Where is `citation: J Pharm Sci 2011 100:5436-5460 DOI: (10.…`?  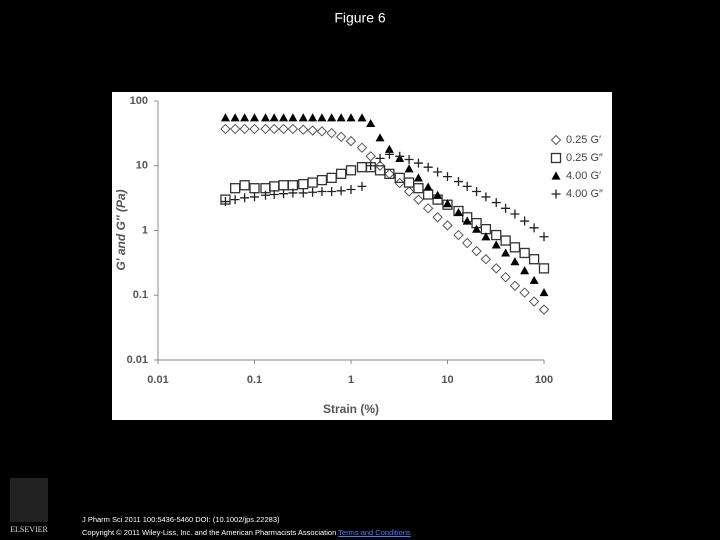
citation: J Pharm Sci 2011 100:5436-5460 DOI: (10.… is located at coordinates (181, 519).